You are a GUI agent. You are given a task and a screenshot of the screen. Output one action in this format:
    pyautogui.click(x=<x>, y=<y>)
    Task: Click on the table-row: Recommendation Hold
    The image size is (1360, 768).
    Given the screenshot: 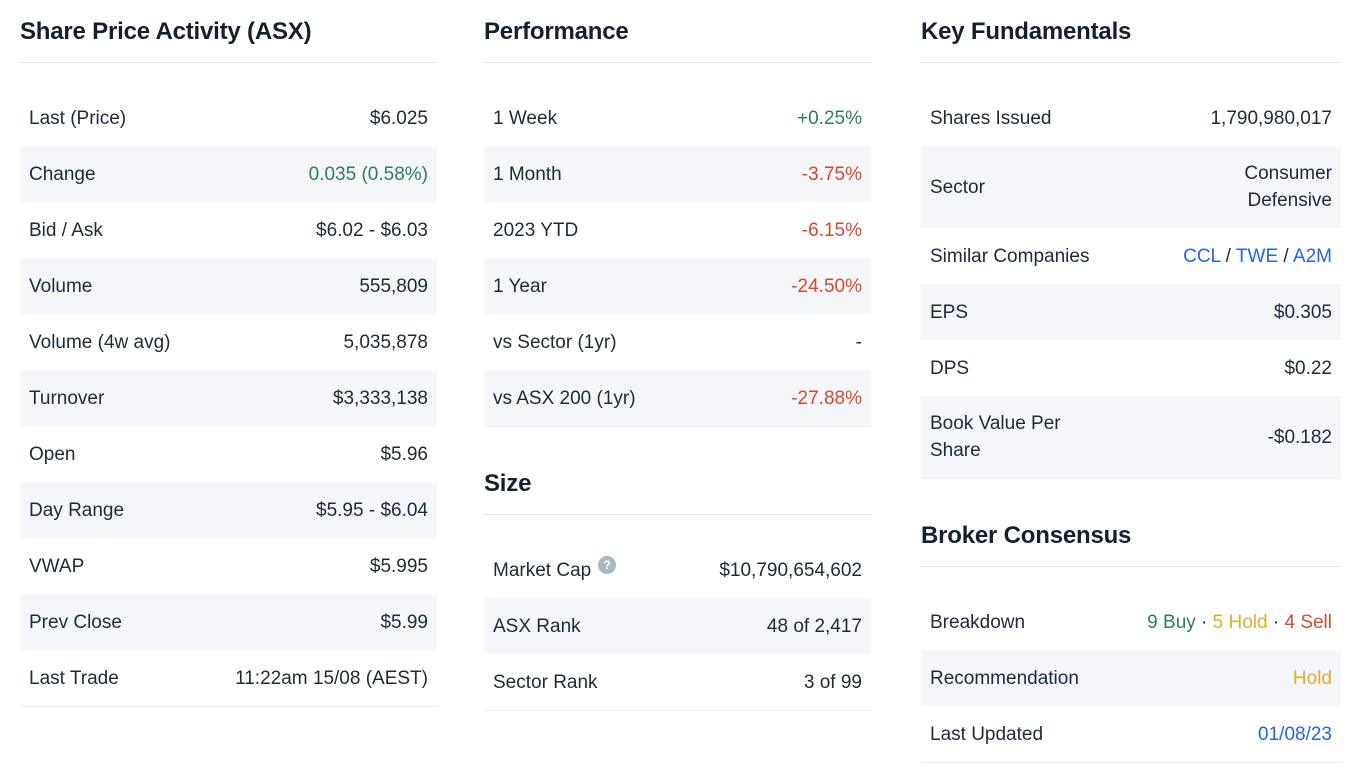 What is the action you would take?
    pyautogui.click(x=1131, y=678)
    